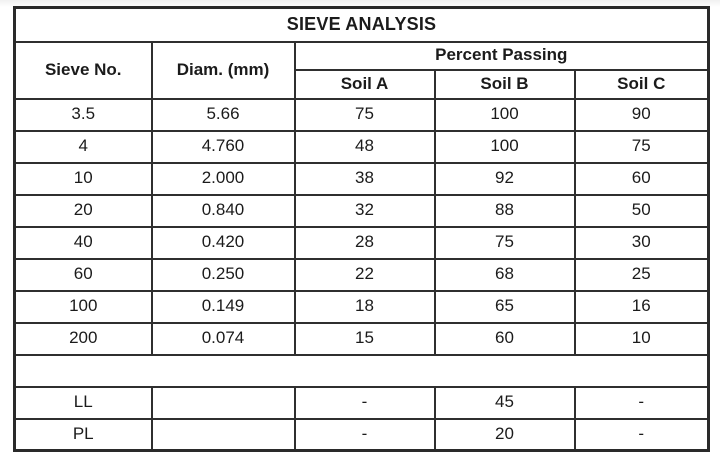  I want to click on header-soil-a: Soil A, so click(364, 84).